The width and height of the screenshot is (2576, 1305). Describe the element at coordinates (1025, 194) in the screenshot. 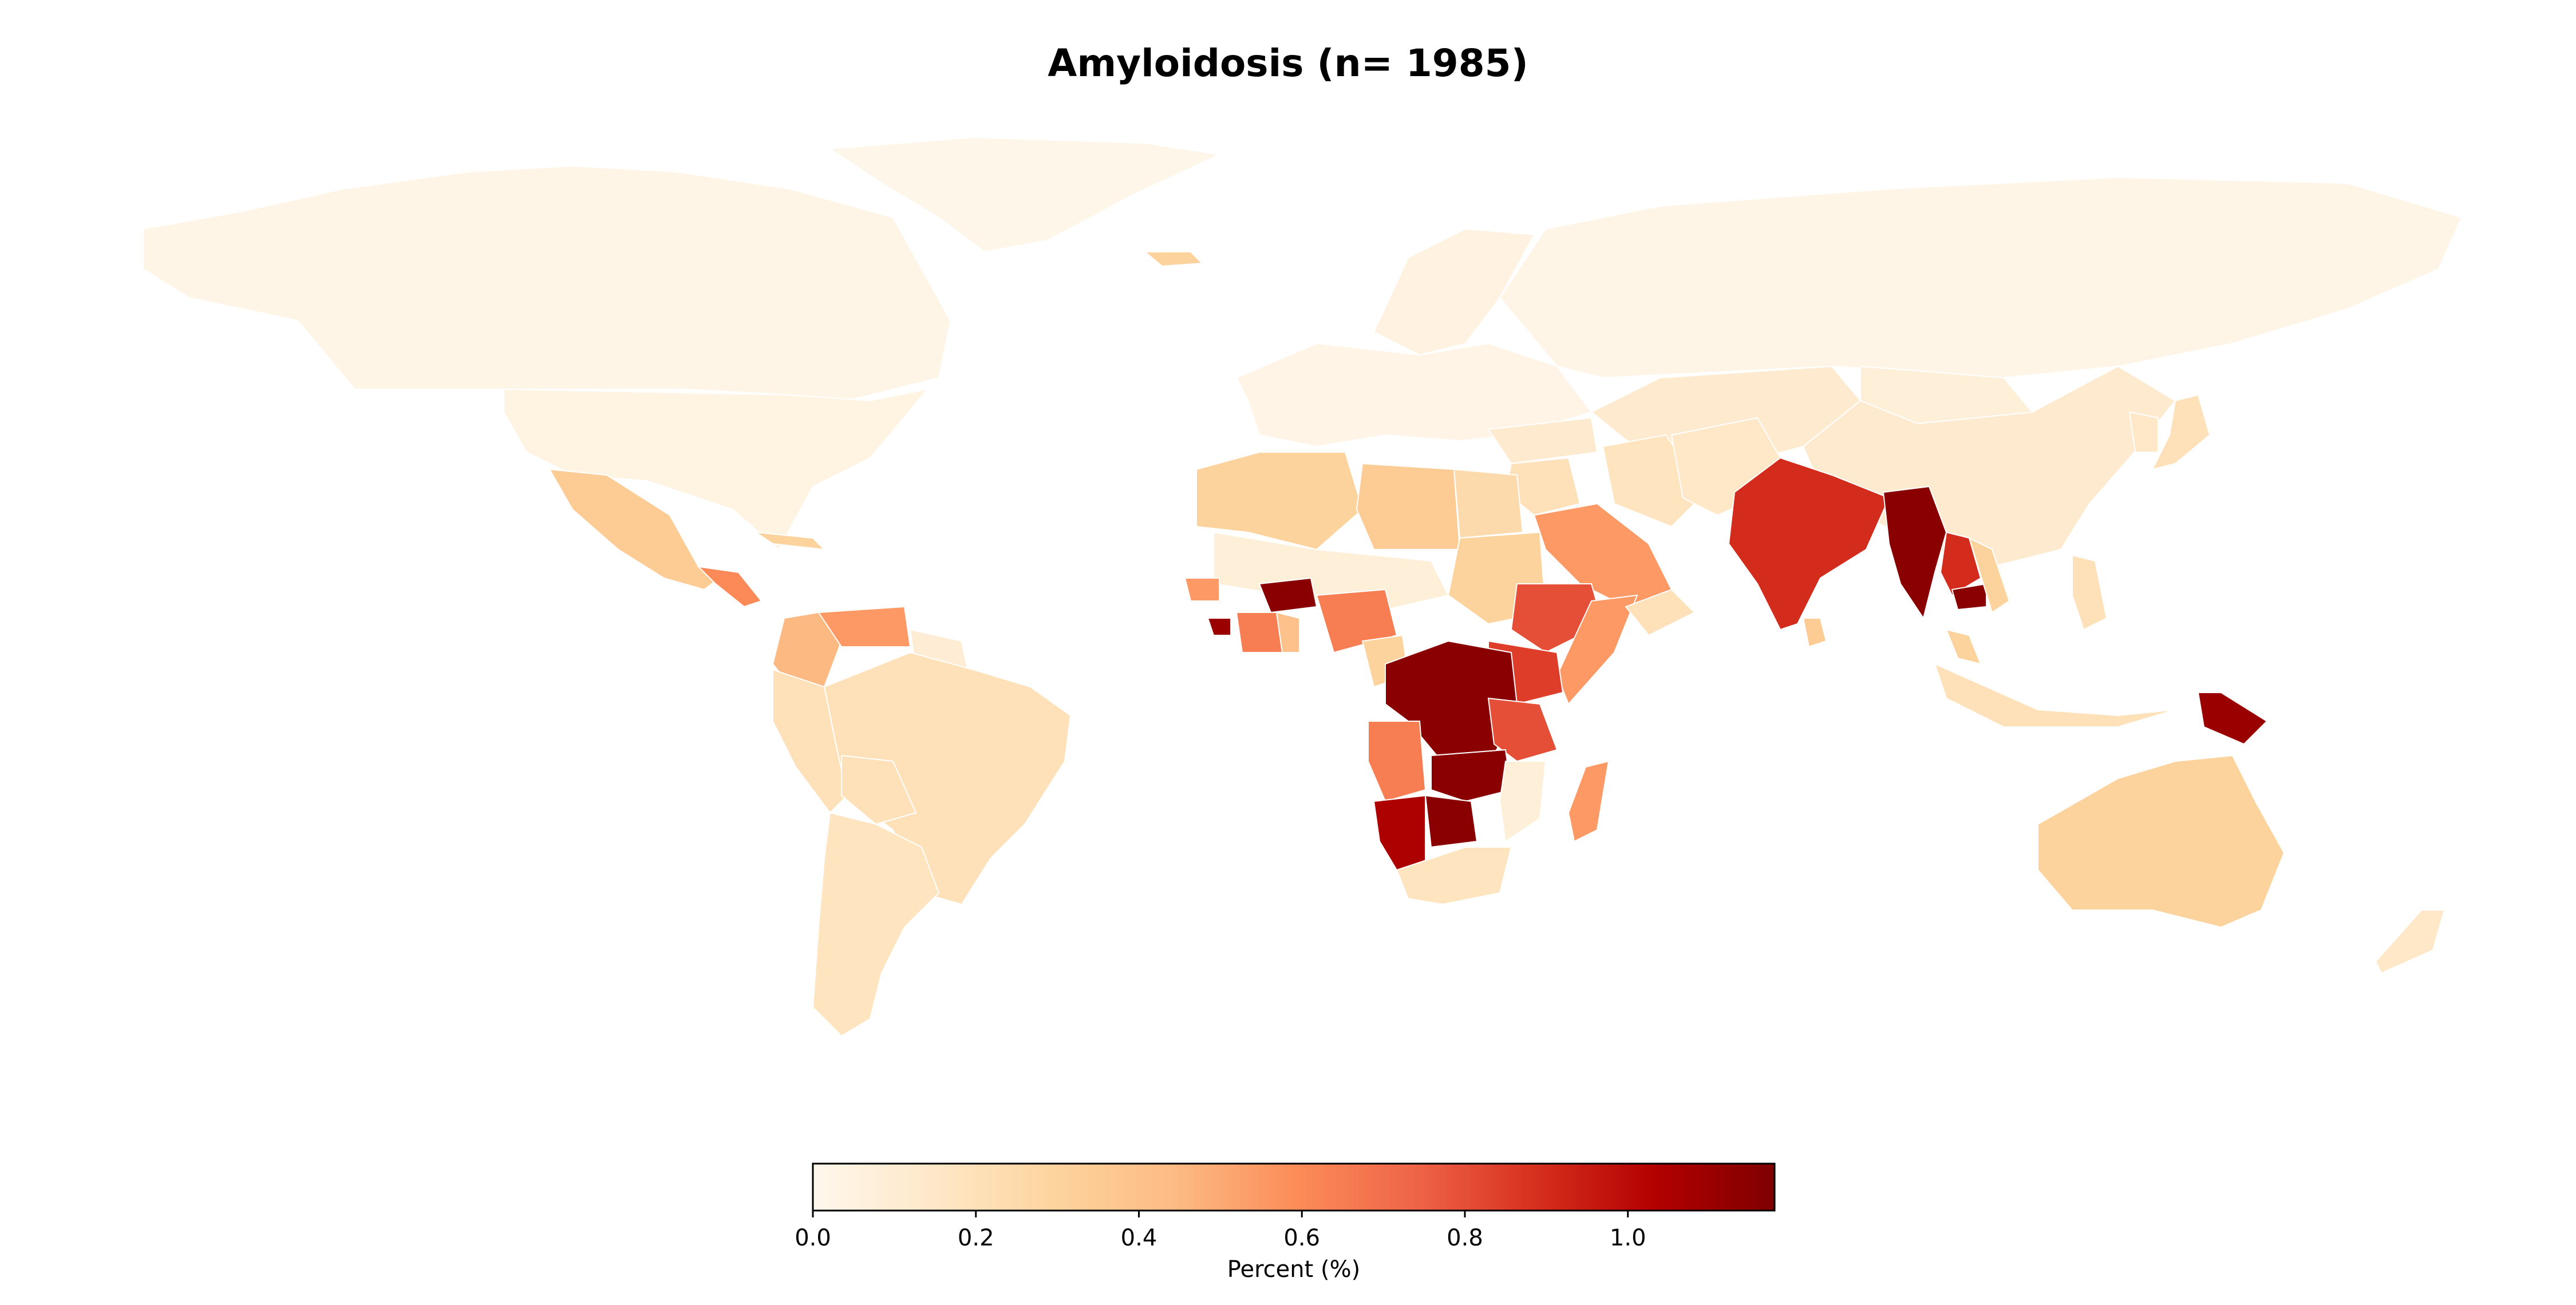

I see `region-greenland` at that location.